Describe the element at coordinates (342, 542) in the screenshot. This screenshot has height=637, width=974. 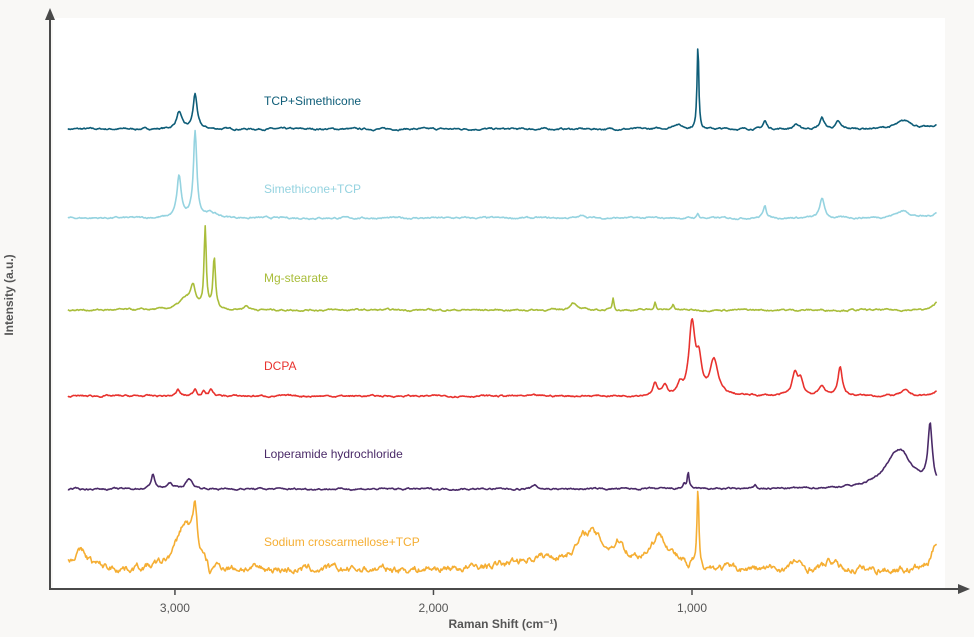
I see `series-label: Sodium croscarmellose+TCP` at that location.